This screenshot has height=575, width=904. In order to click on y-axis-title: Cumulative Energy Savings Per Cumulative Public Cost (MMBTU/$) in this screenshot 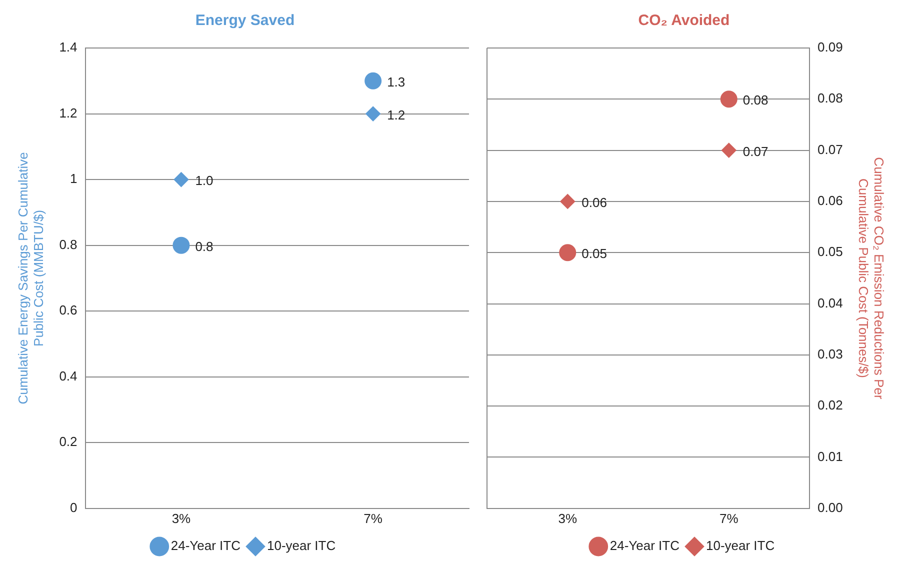, I will do `click(30, 278)`.